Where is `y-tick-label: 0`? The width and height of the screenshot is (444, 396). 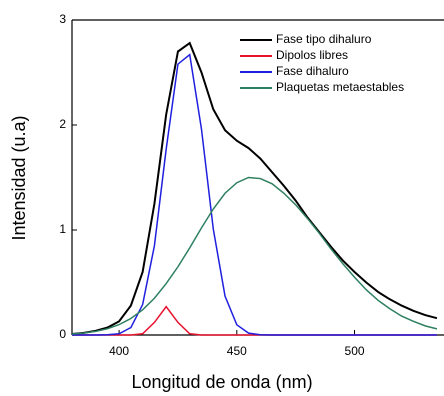
y-tick-label: 0 is located at coordinates (62, 334).